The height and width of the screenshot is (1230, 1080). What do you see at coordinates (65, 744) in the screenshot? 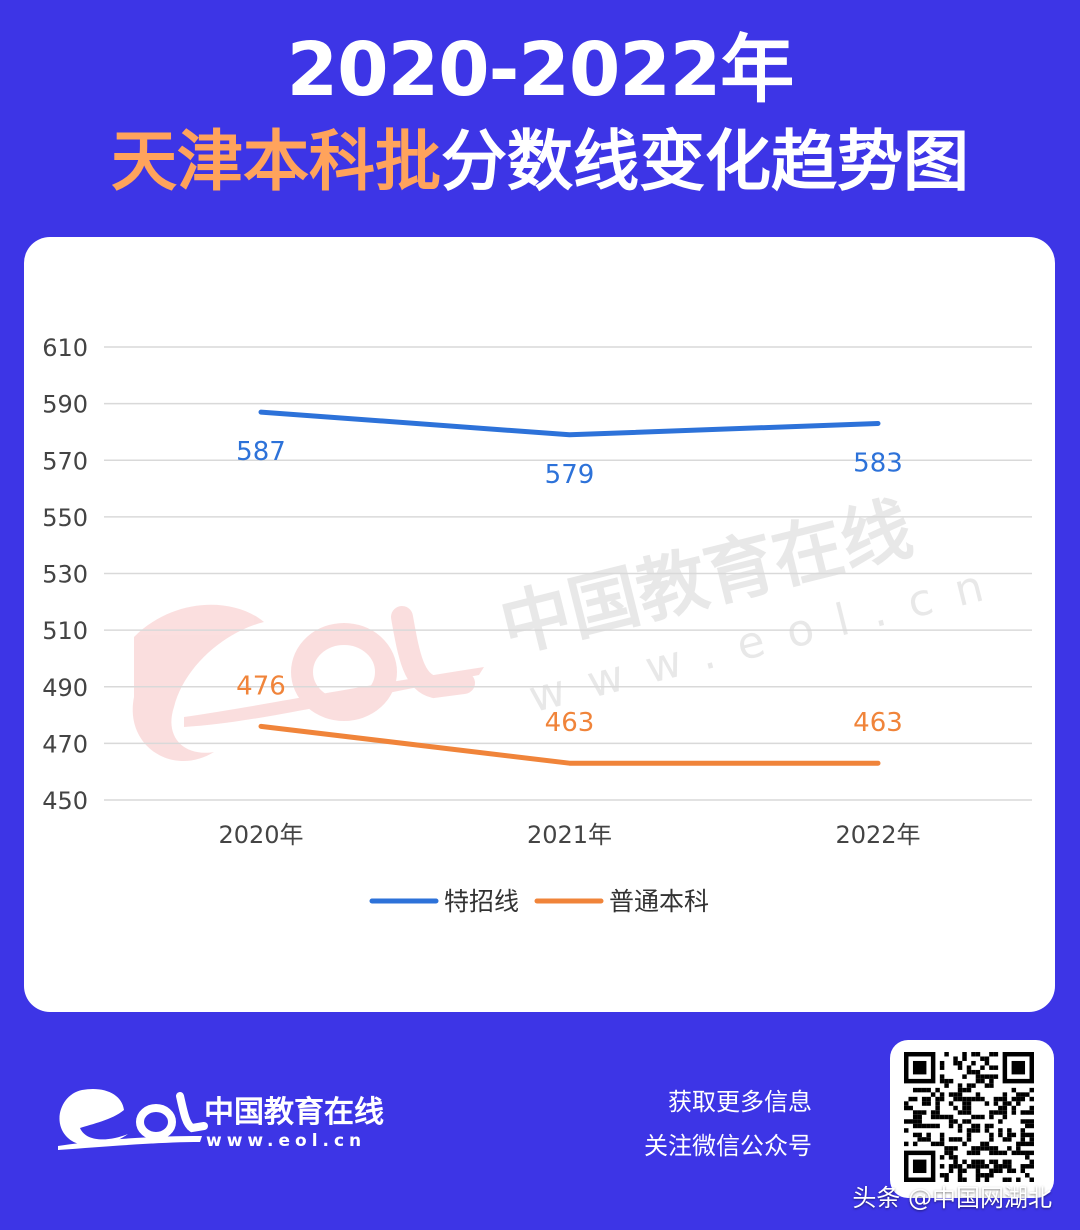
I see `y-tick-label: 470` at bounding box center [65, 744].